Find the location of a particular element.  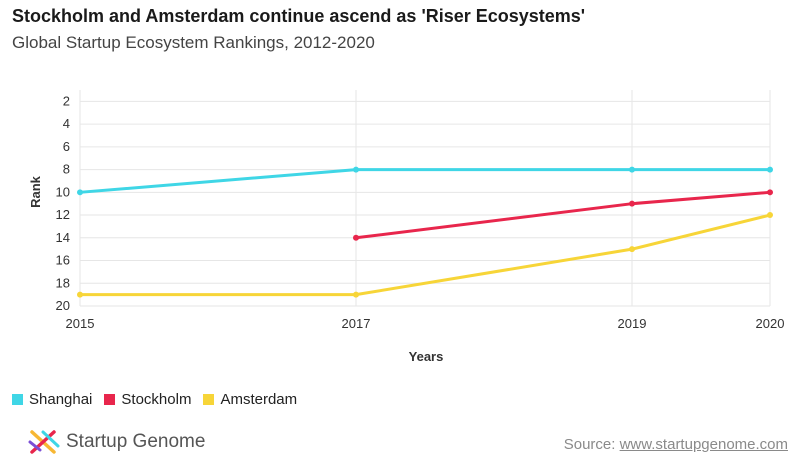

y-tick-label-12: 12 is located at coordinates (63, 214).